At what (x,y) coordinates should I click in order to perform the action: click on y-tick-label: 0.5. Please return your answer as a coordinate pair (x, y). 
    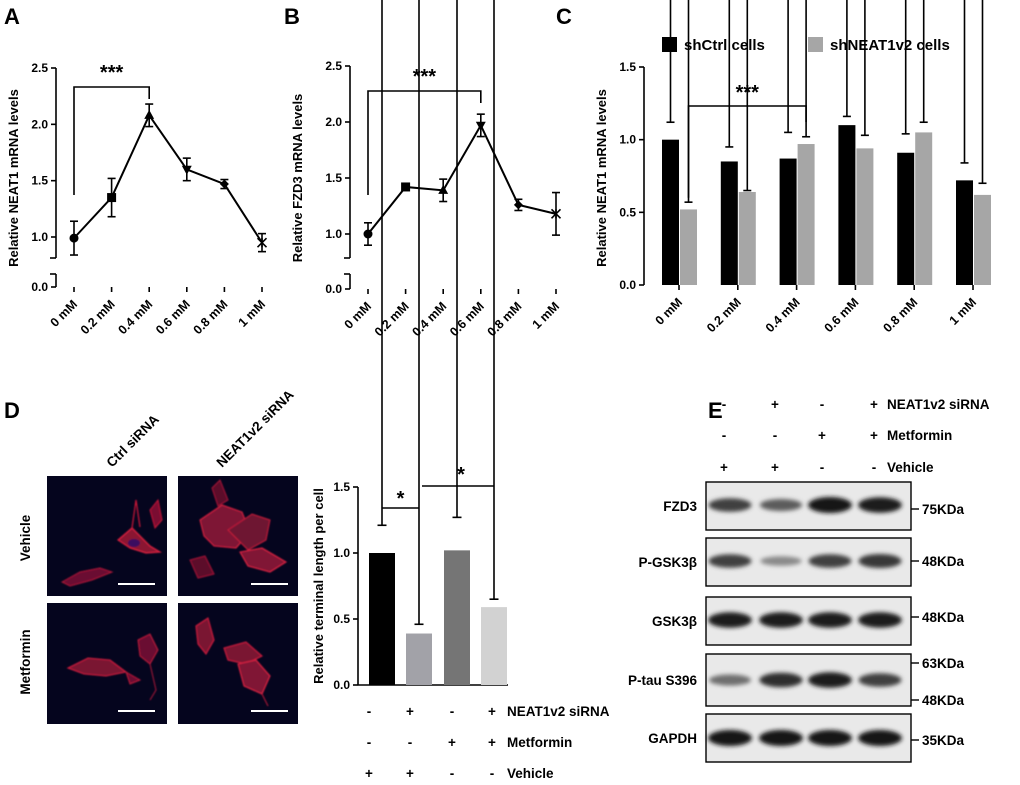
    Looking at the image, I should click on (627, 212).